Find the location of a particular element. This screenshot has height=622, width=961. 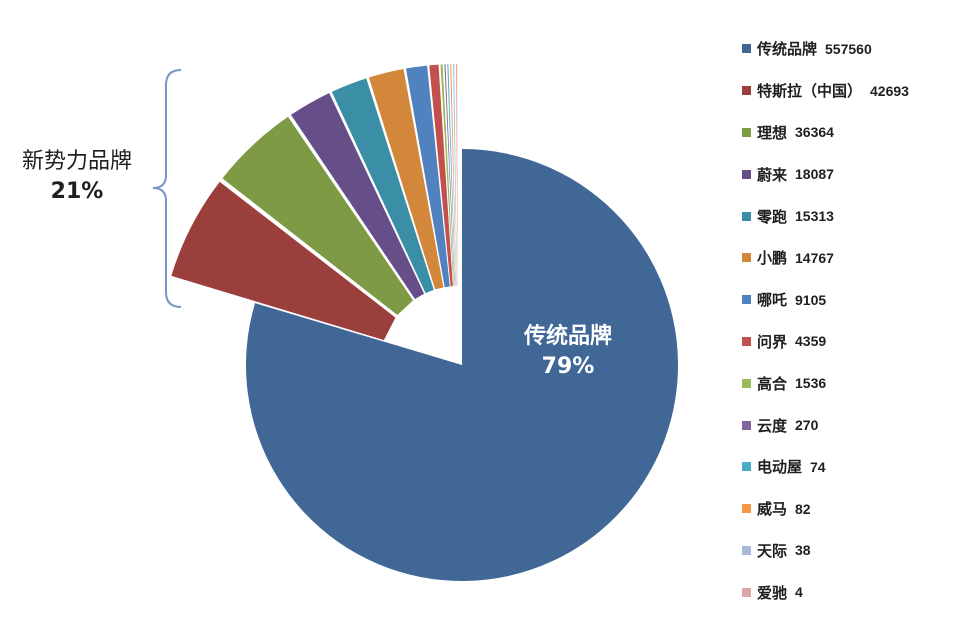

legend-value: 36364 is located at coordinates (814, 132).